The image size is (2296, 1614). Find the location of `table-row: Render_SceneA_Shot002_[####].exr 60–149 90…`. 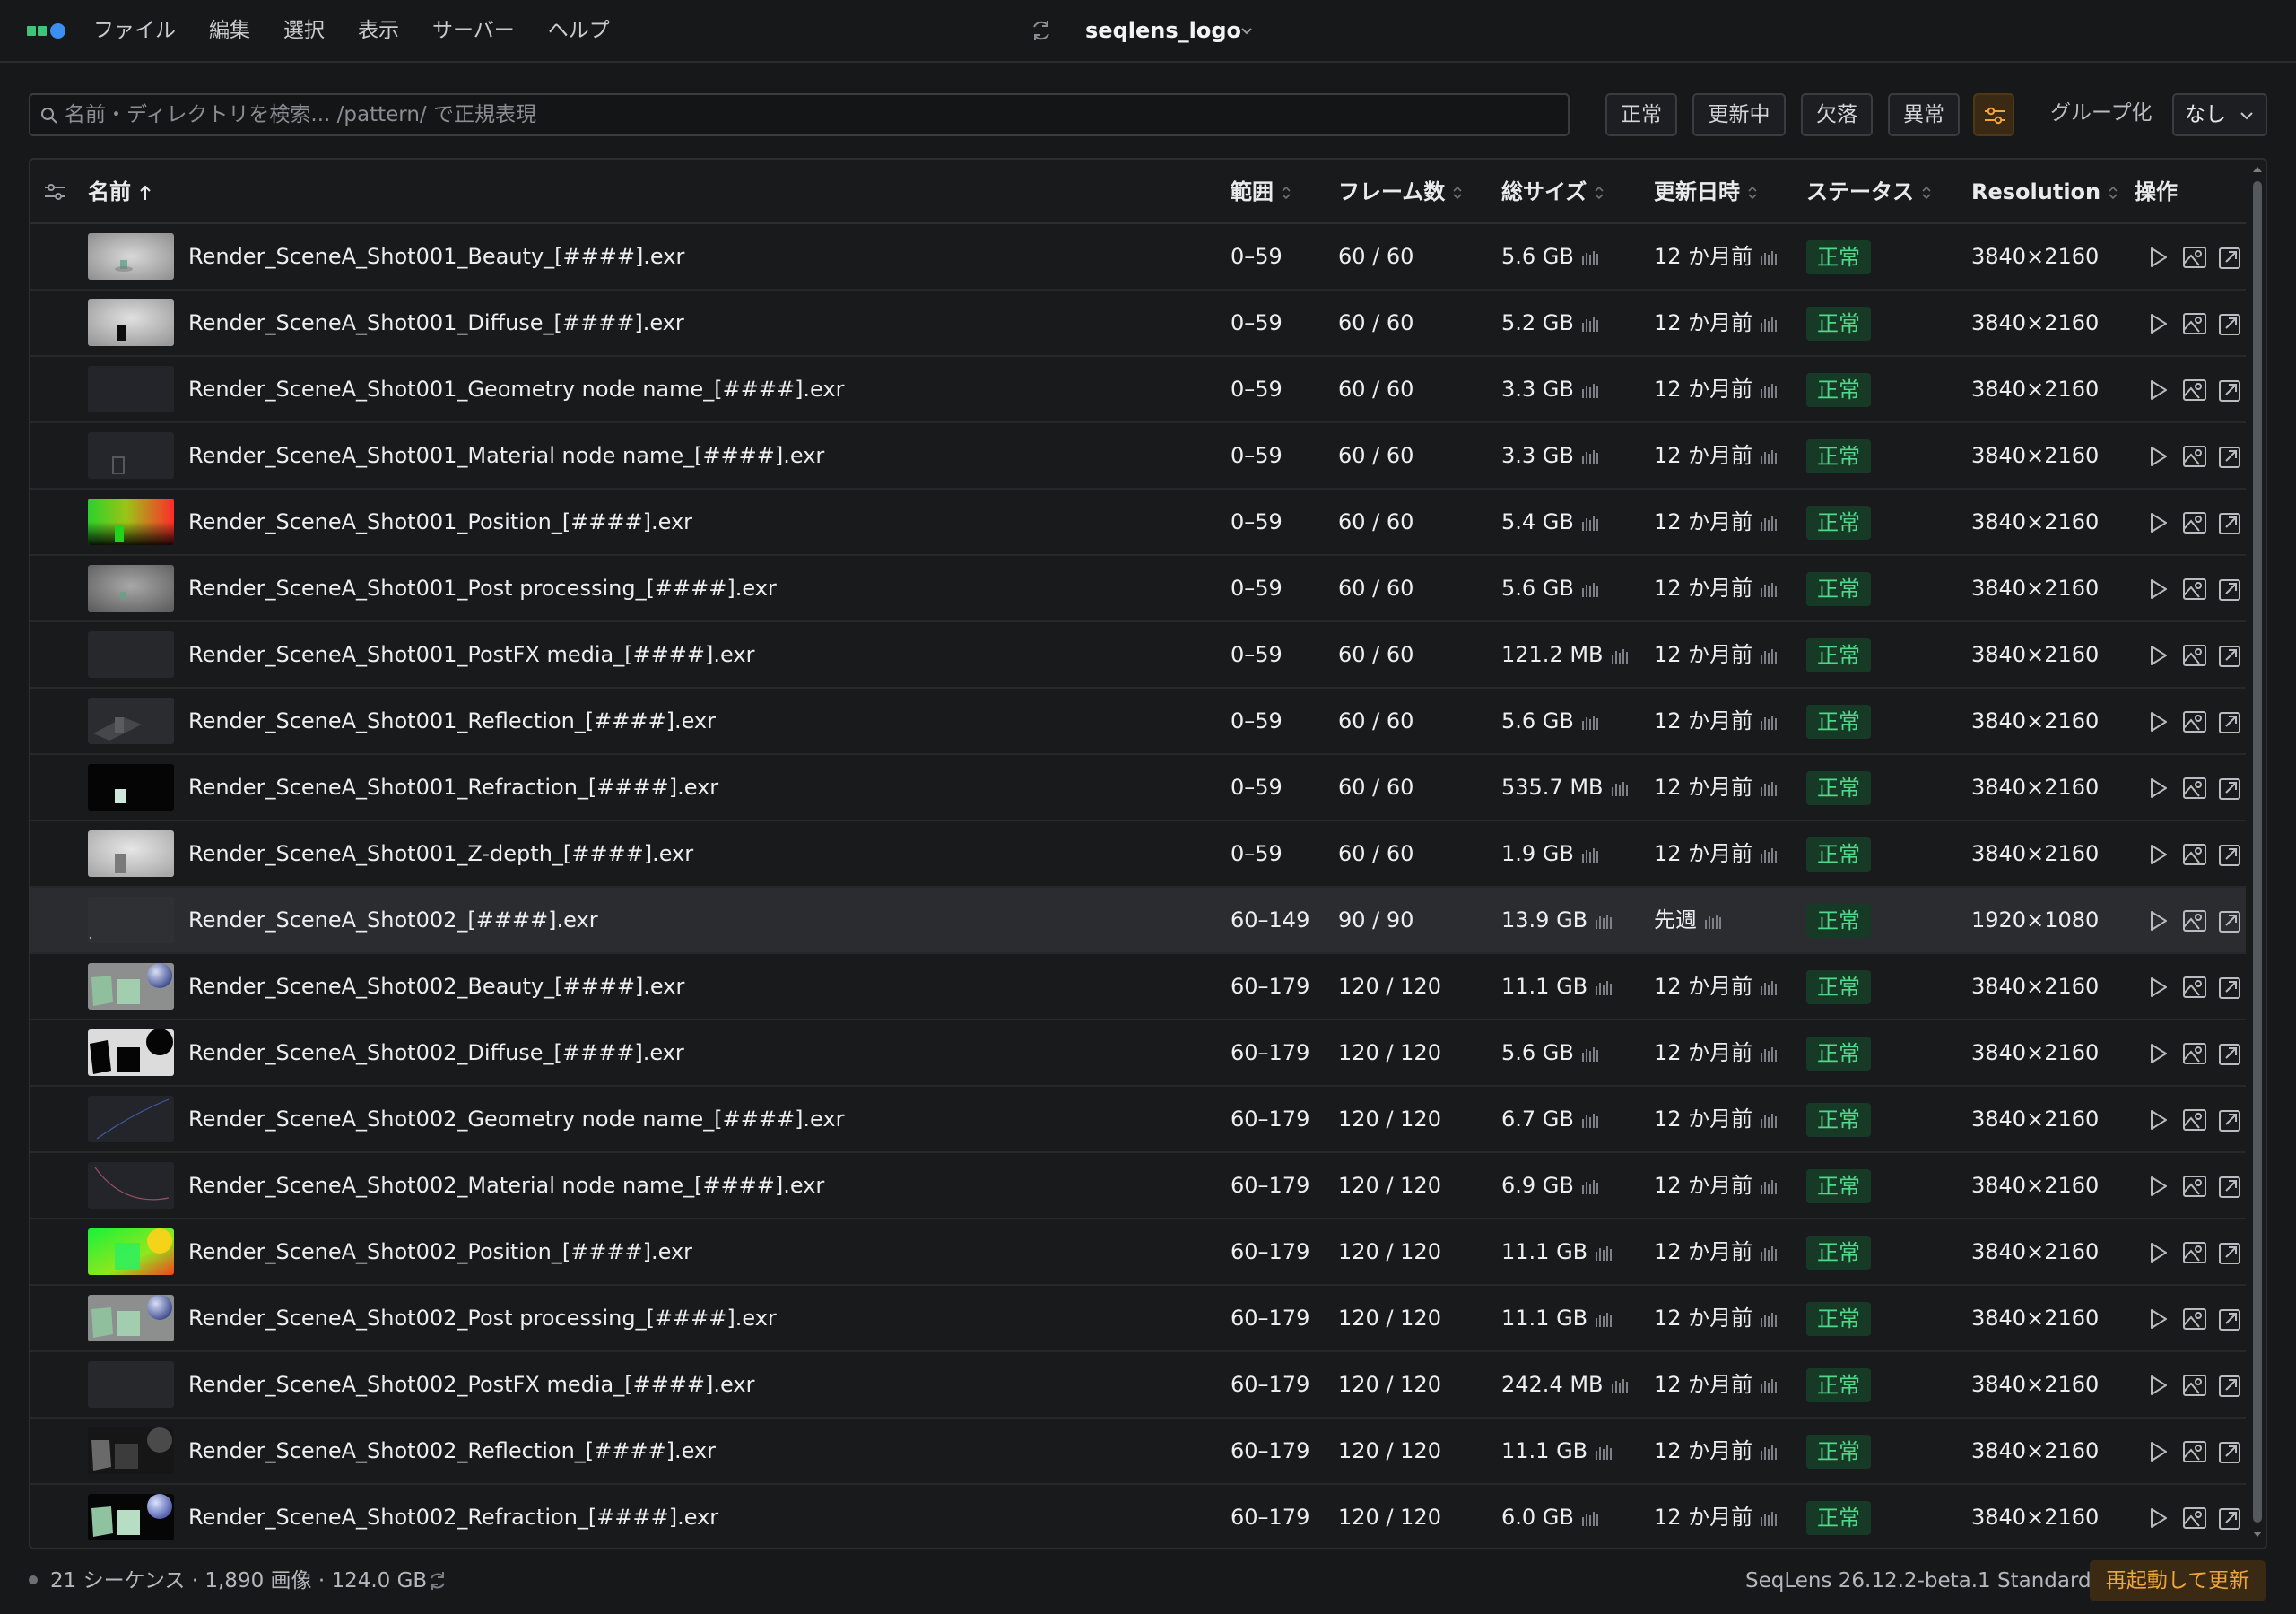

table-row: Render_SceneA_Shot002_[####].exr 60–149 90… is located at coordinates (1138, 921).